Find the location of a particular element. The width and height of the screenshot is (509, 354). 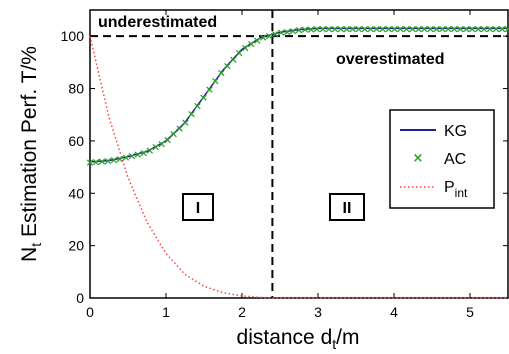

x-tick-label: 0 is located at coordinates (90, 312).